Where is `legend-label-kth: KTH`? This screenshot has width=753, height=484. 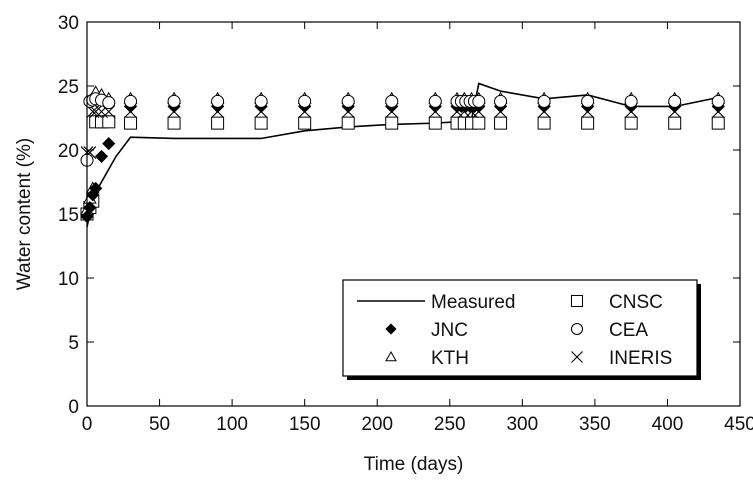 legend-label-kth: KTH is located at coordinates (450, 358).